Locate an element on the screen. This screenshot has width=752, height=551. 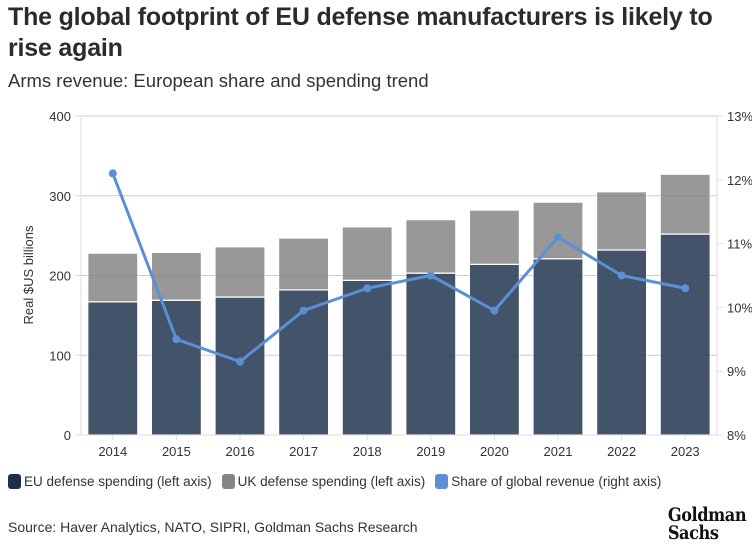
legend-label-eu: EU defense spending (left axis) is located at coordinates (118, 481).